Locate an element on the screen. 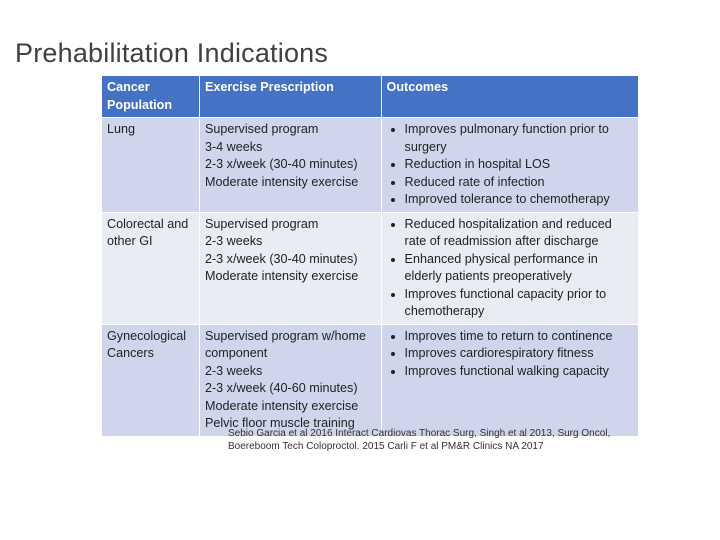  population-cell: Colorectal and other GI is located at coordinates (150, 268).